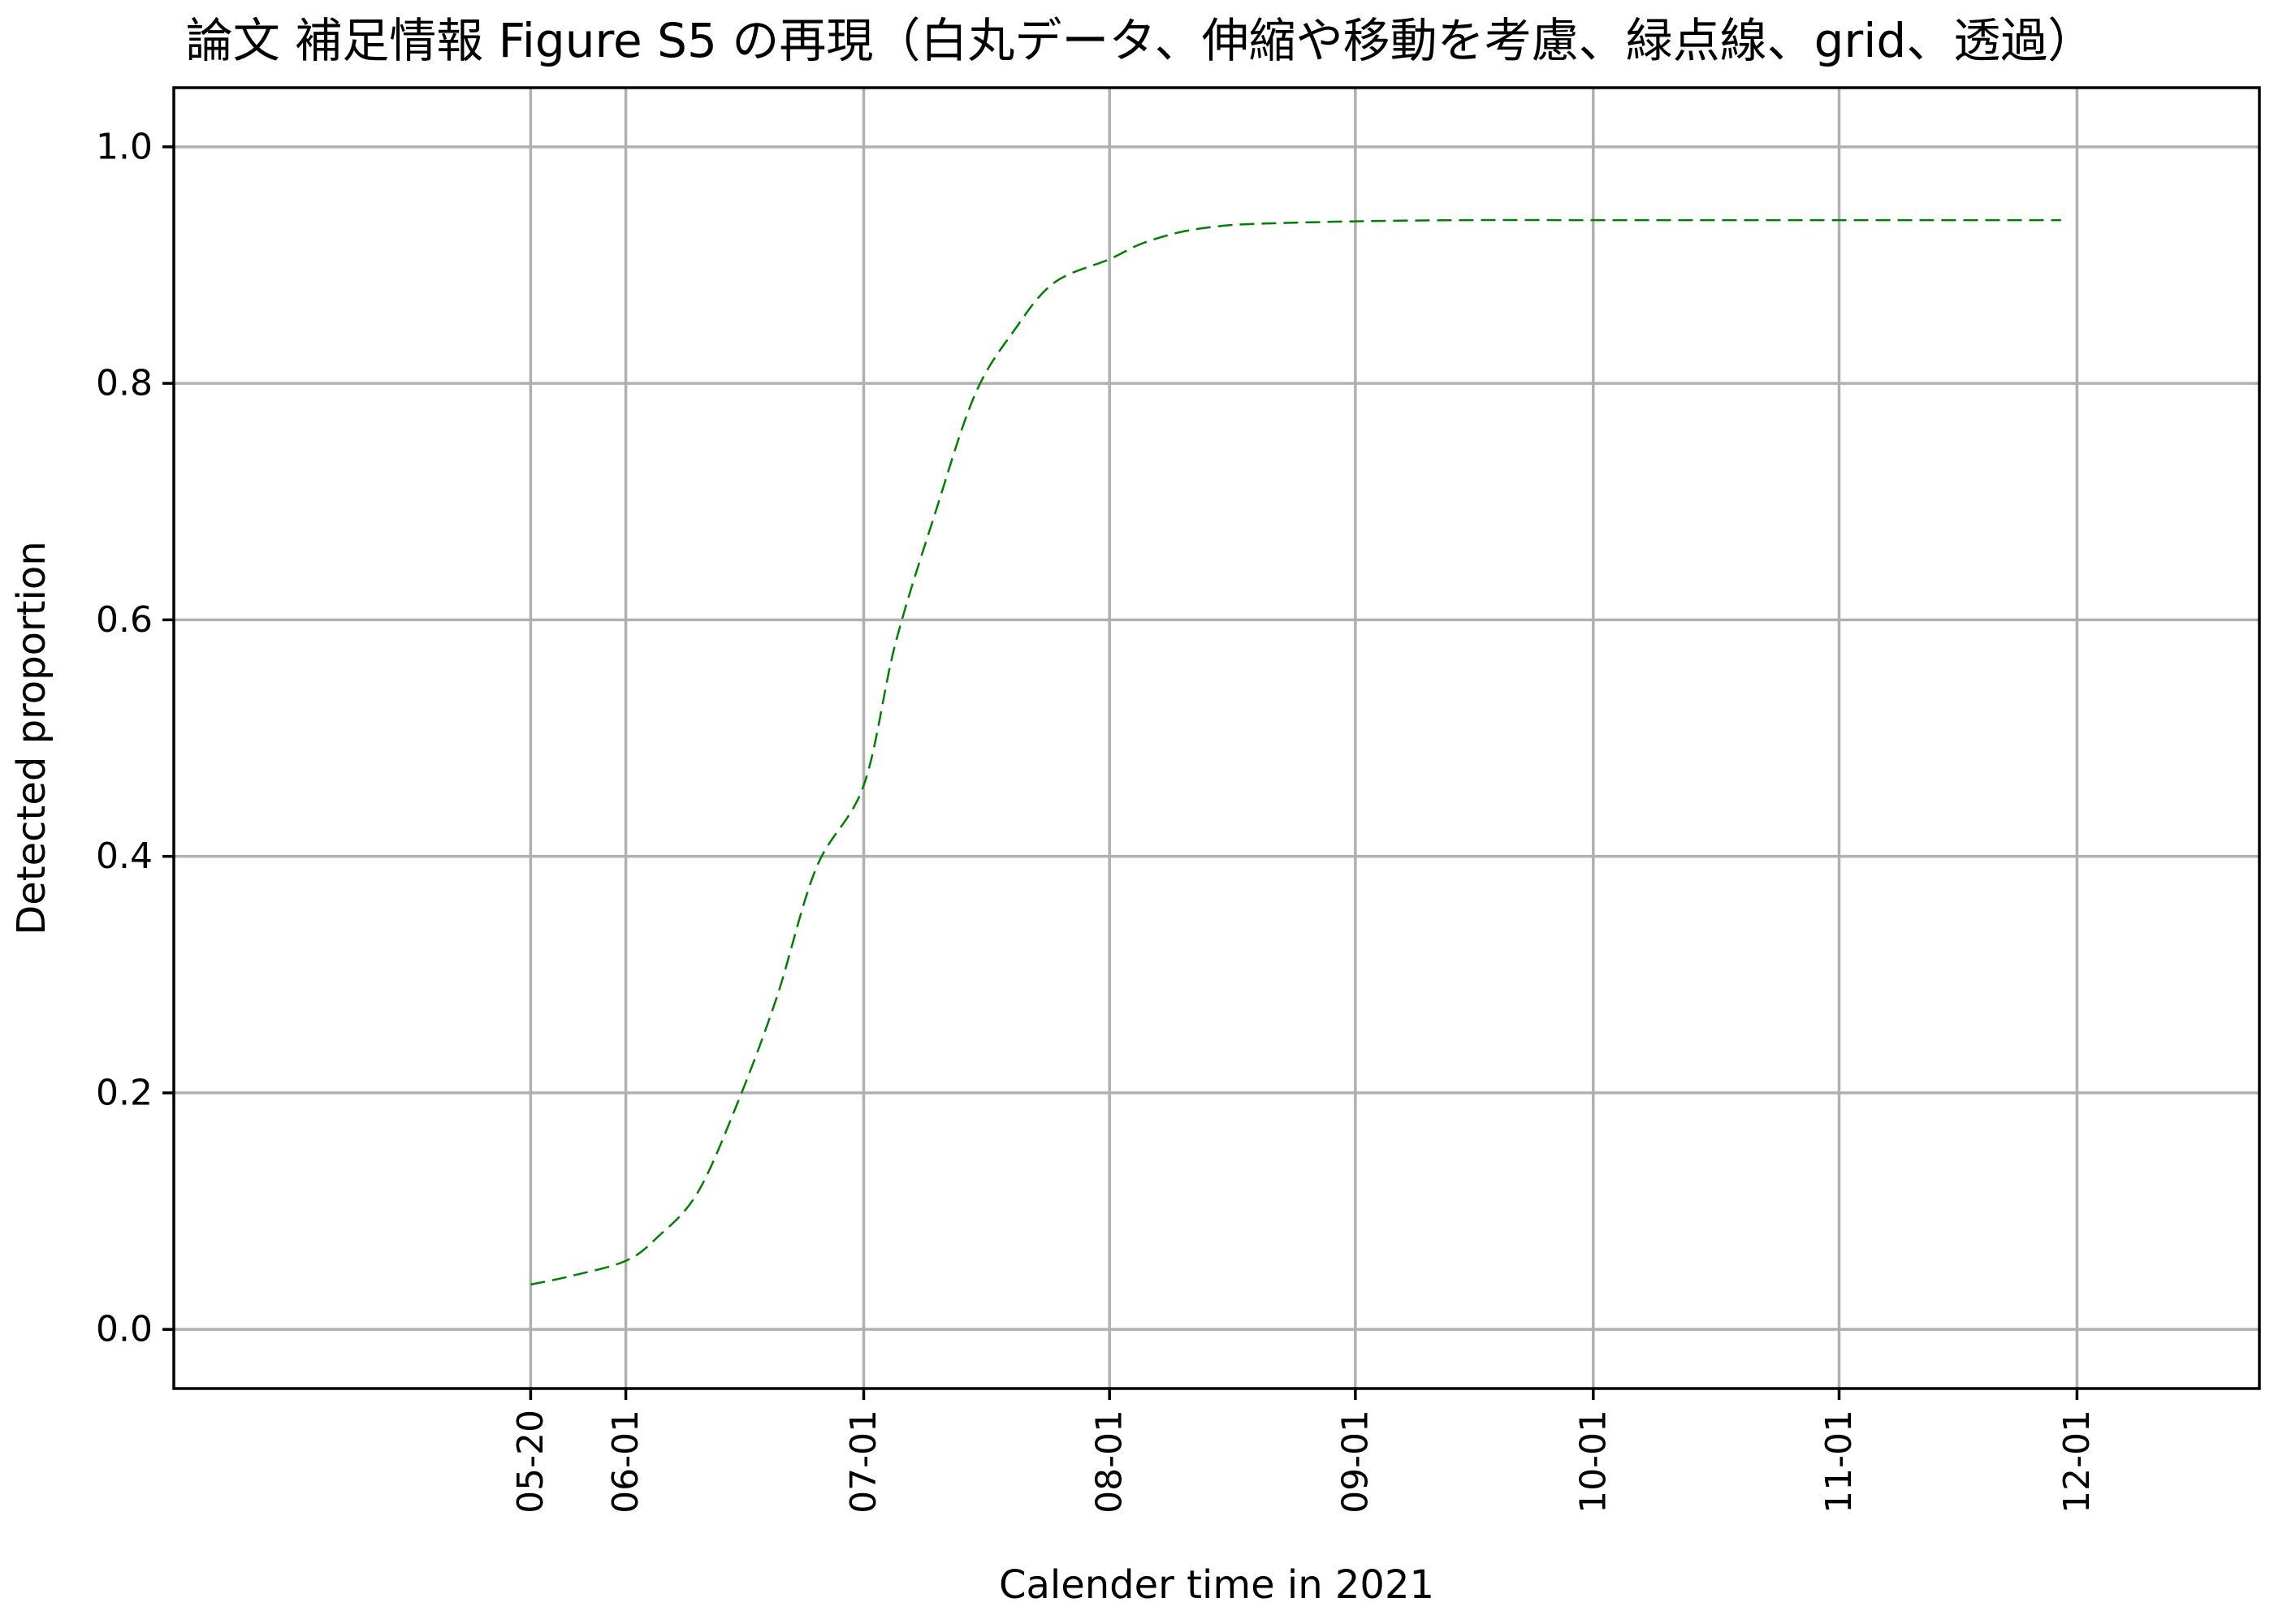 This screenshot has width=2274, height=1624. What do you see at coordinates (1110, 1462) in the screenshot?
I see `x-tick-label-08-01: 08-01` at bounding box center [1110, 1462].